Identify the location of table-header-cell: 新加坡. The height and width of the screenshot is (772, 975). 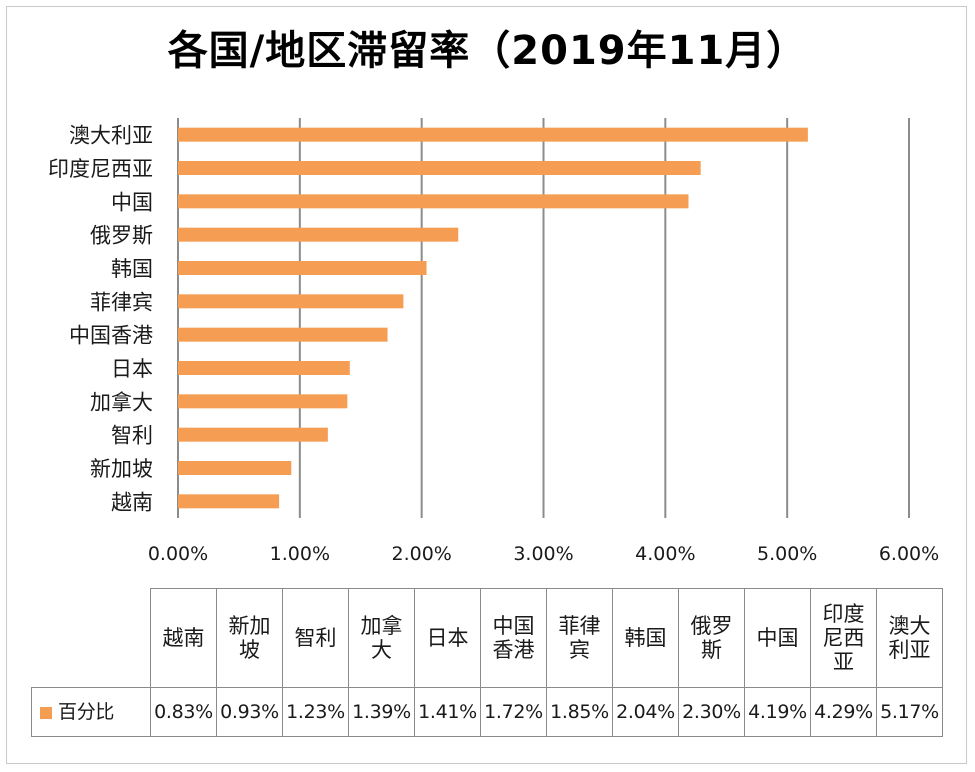
(249, 638).